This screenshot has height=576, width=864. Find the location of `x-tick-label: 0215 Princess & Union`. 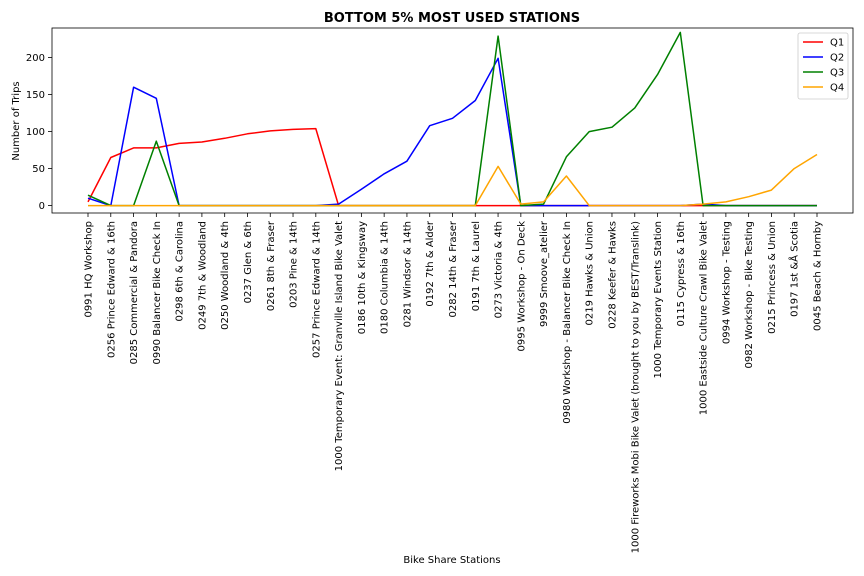

x-tick-label: 0215 Princess & Union is located at coordinates (772, 277).